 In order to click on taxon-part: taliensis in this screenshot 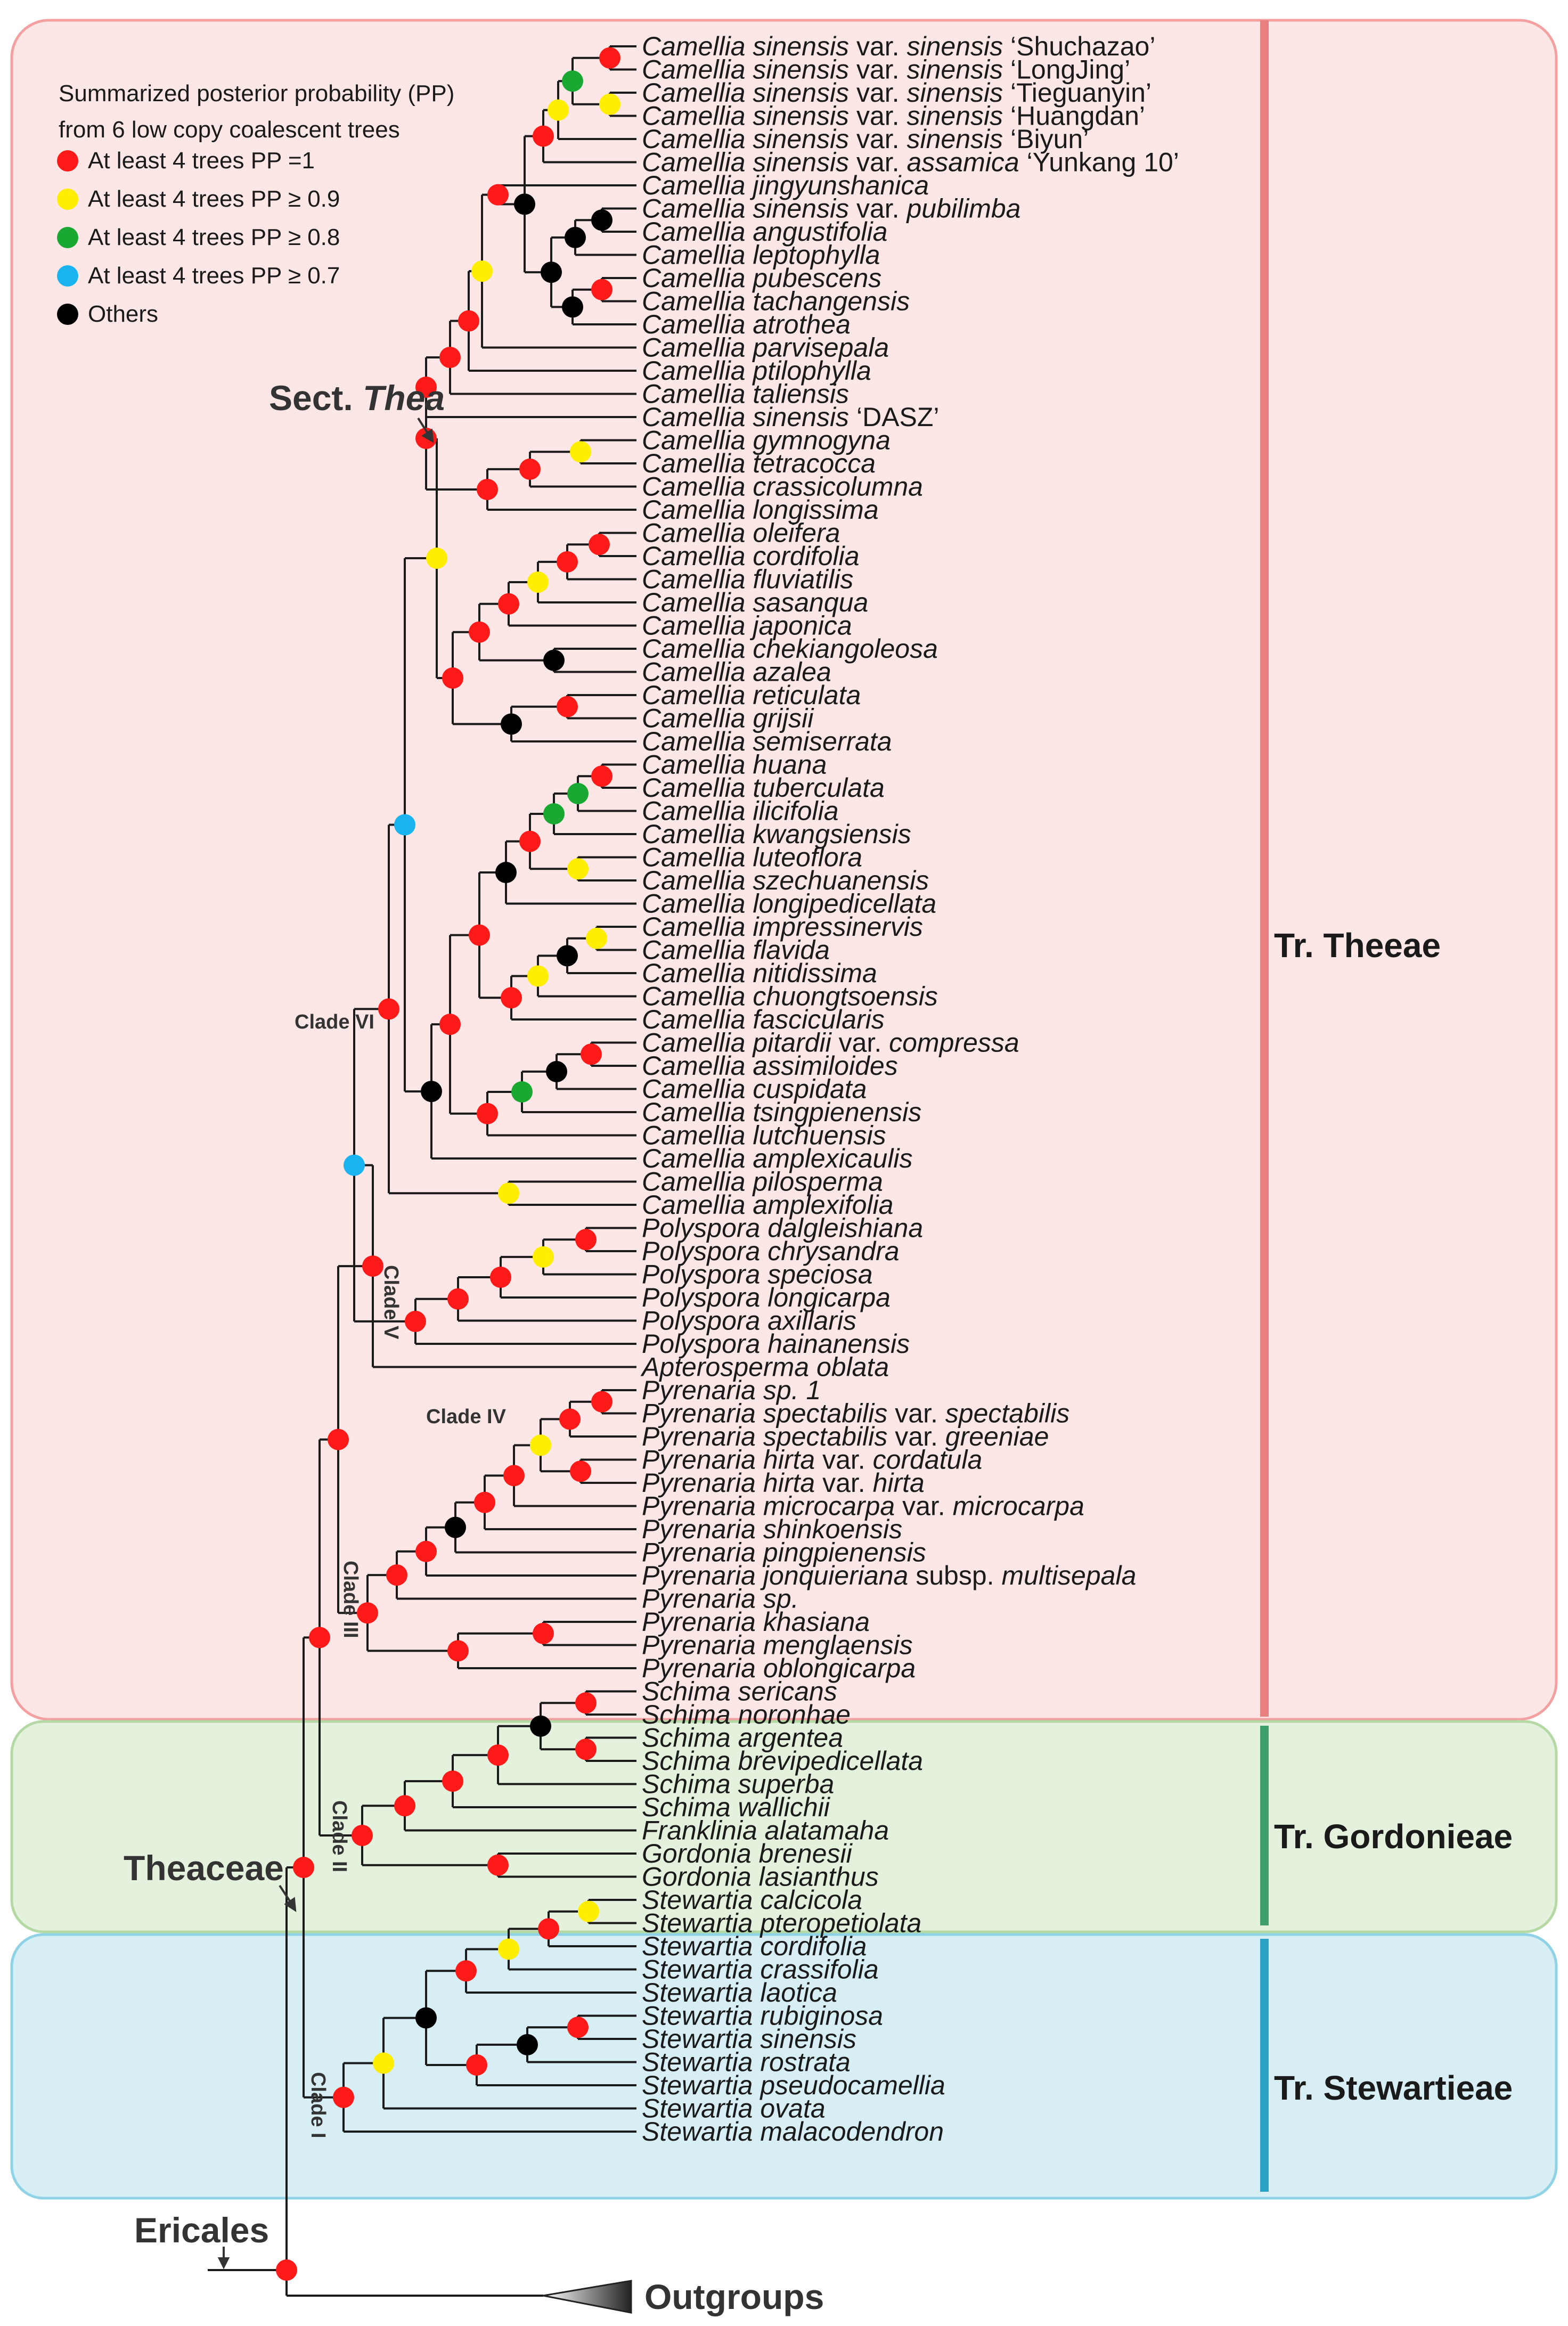, I will do `click(801, 394)`.